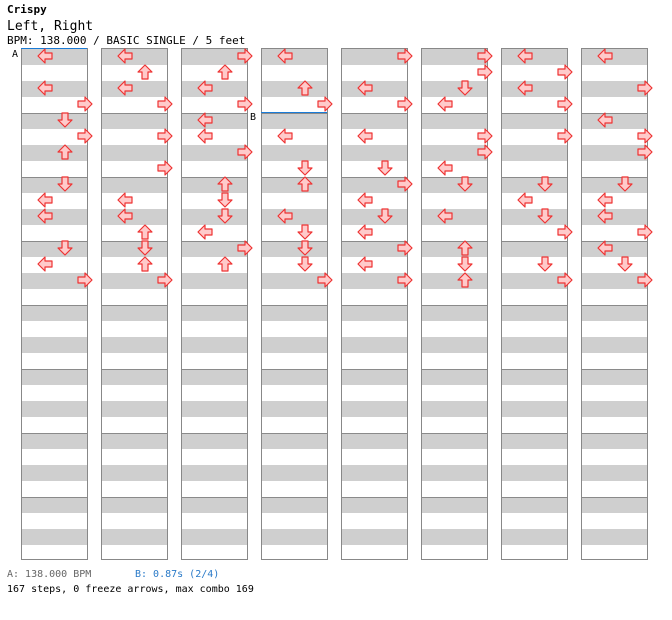  Describe the element at coordinates (253, 117) in the screenshot. I see `marker-label-b: B` at that location.